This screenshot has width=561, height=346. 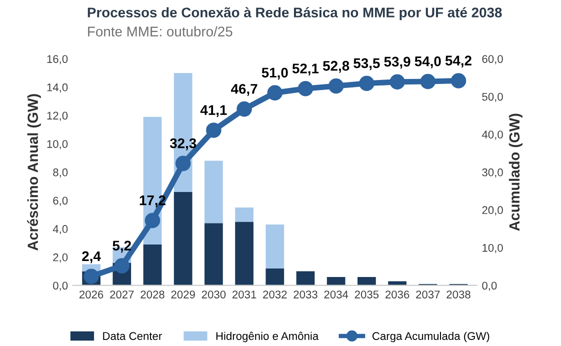 I want to click on y-tick-label: 2,0, so click(x=60, y=258).